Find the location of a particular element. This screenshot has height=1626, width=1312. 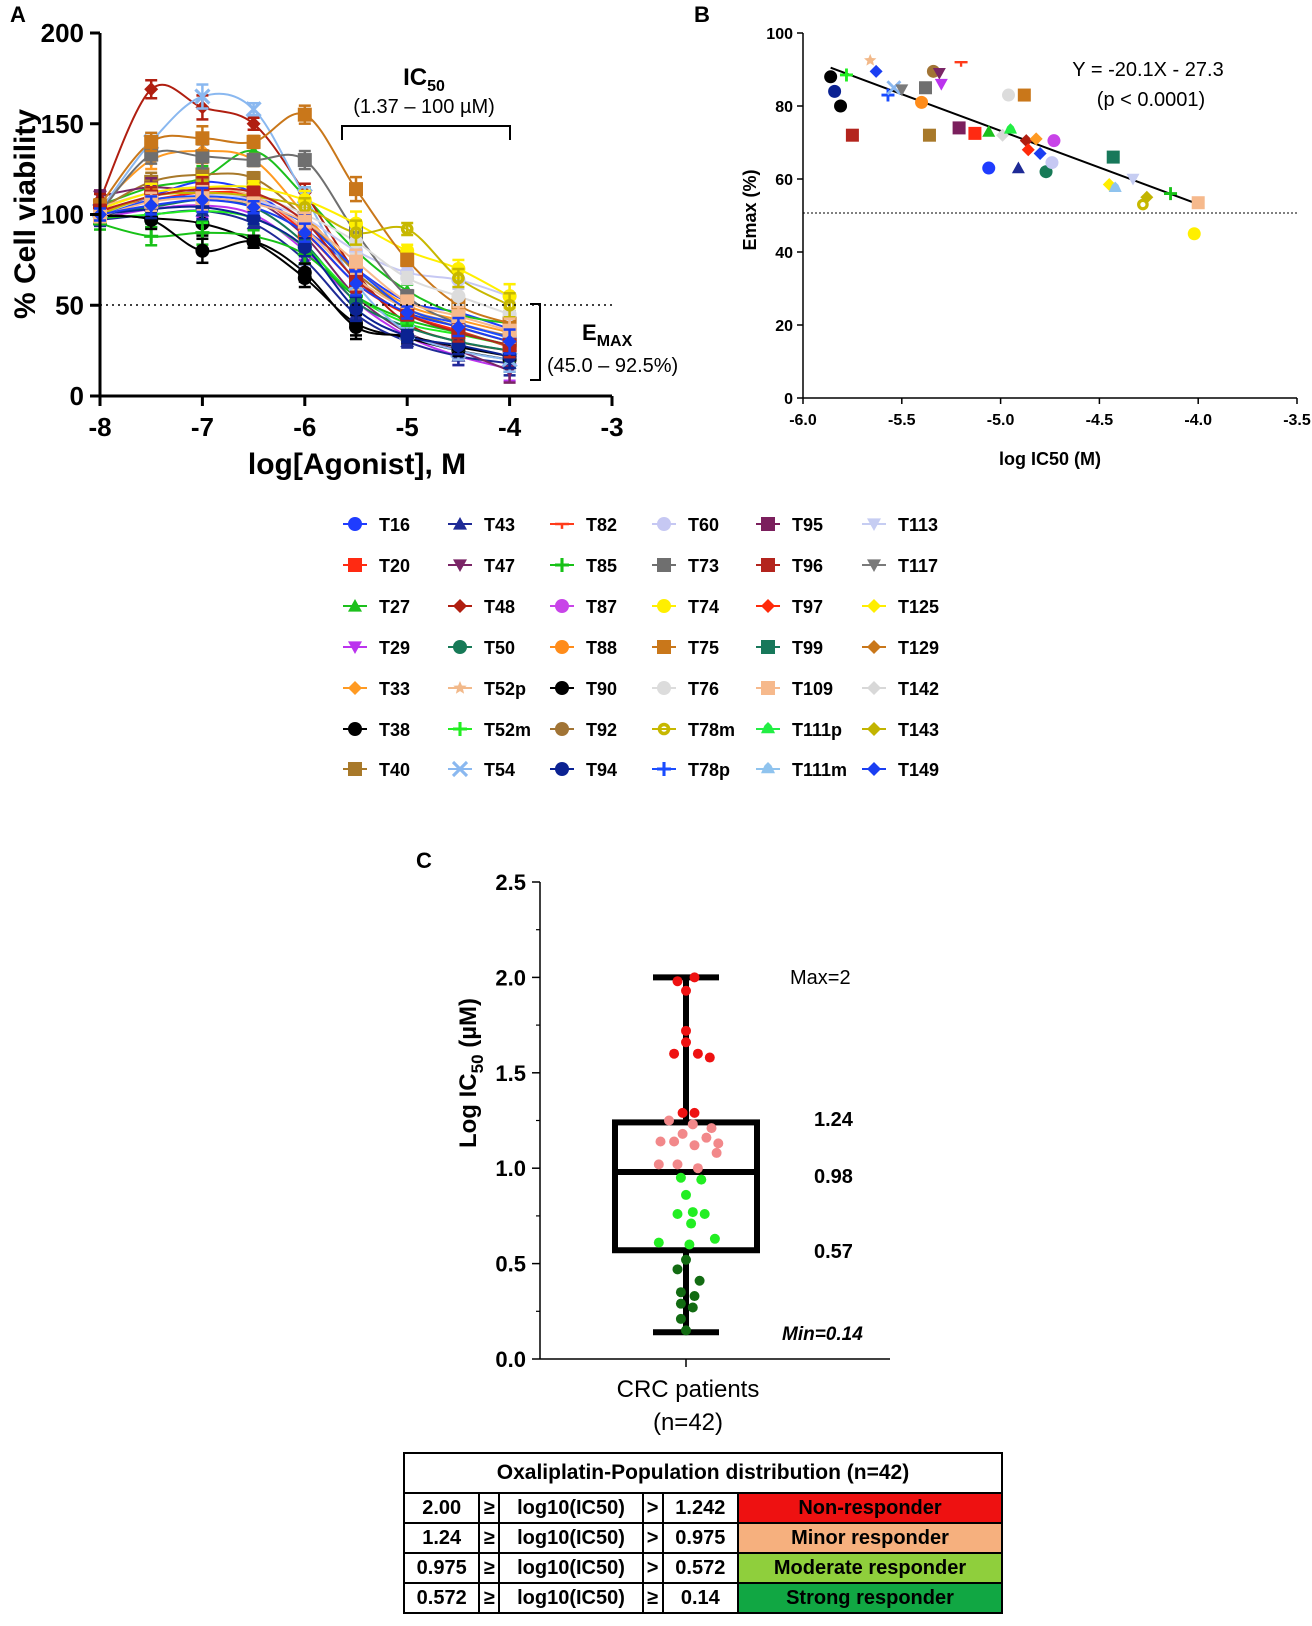

y-tick-label: 20 is located at coordinates (784, 326).